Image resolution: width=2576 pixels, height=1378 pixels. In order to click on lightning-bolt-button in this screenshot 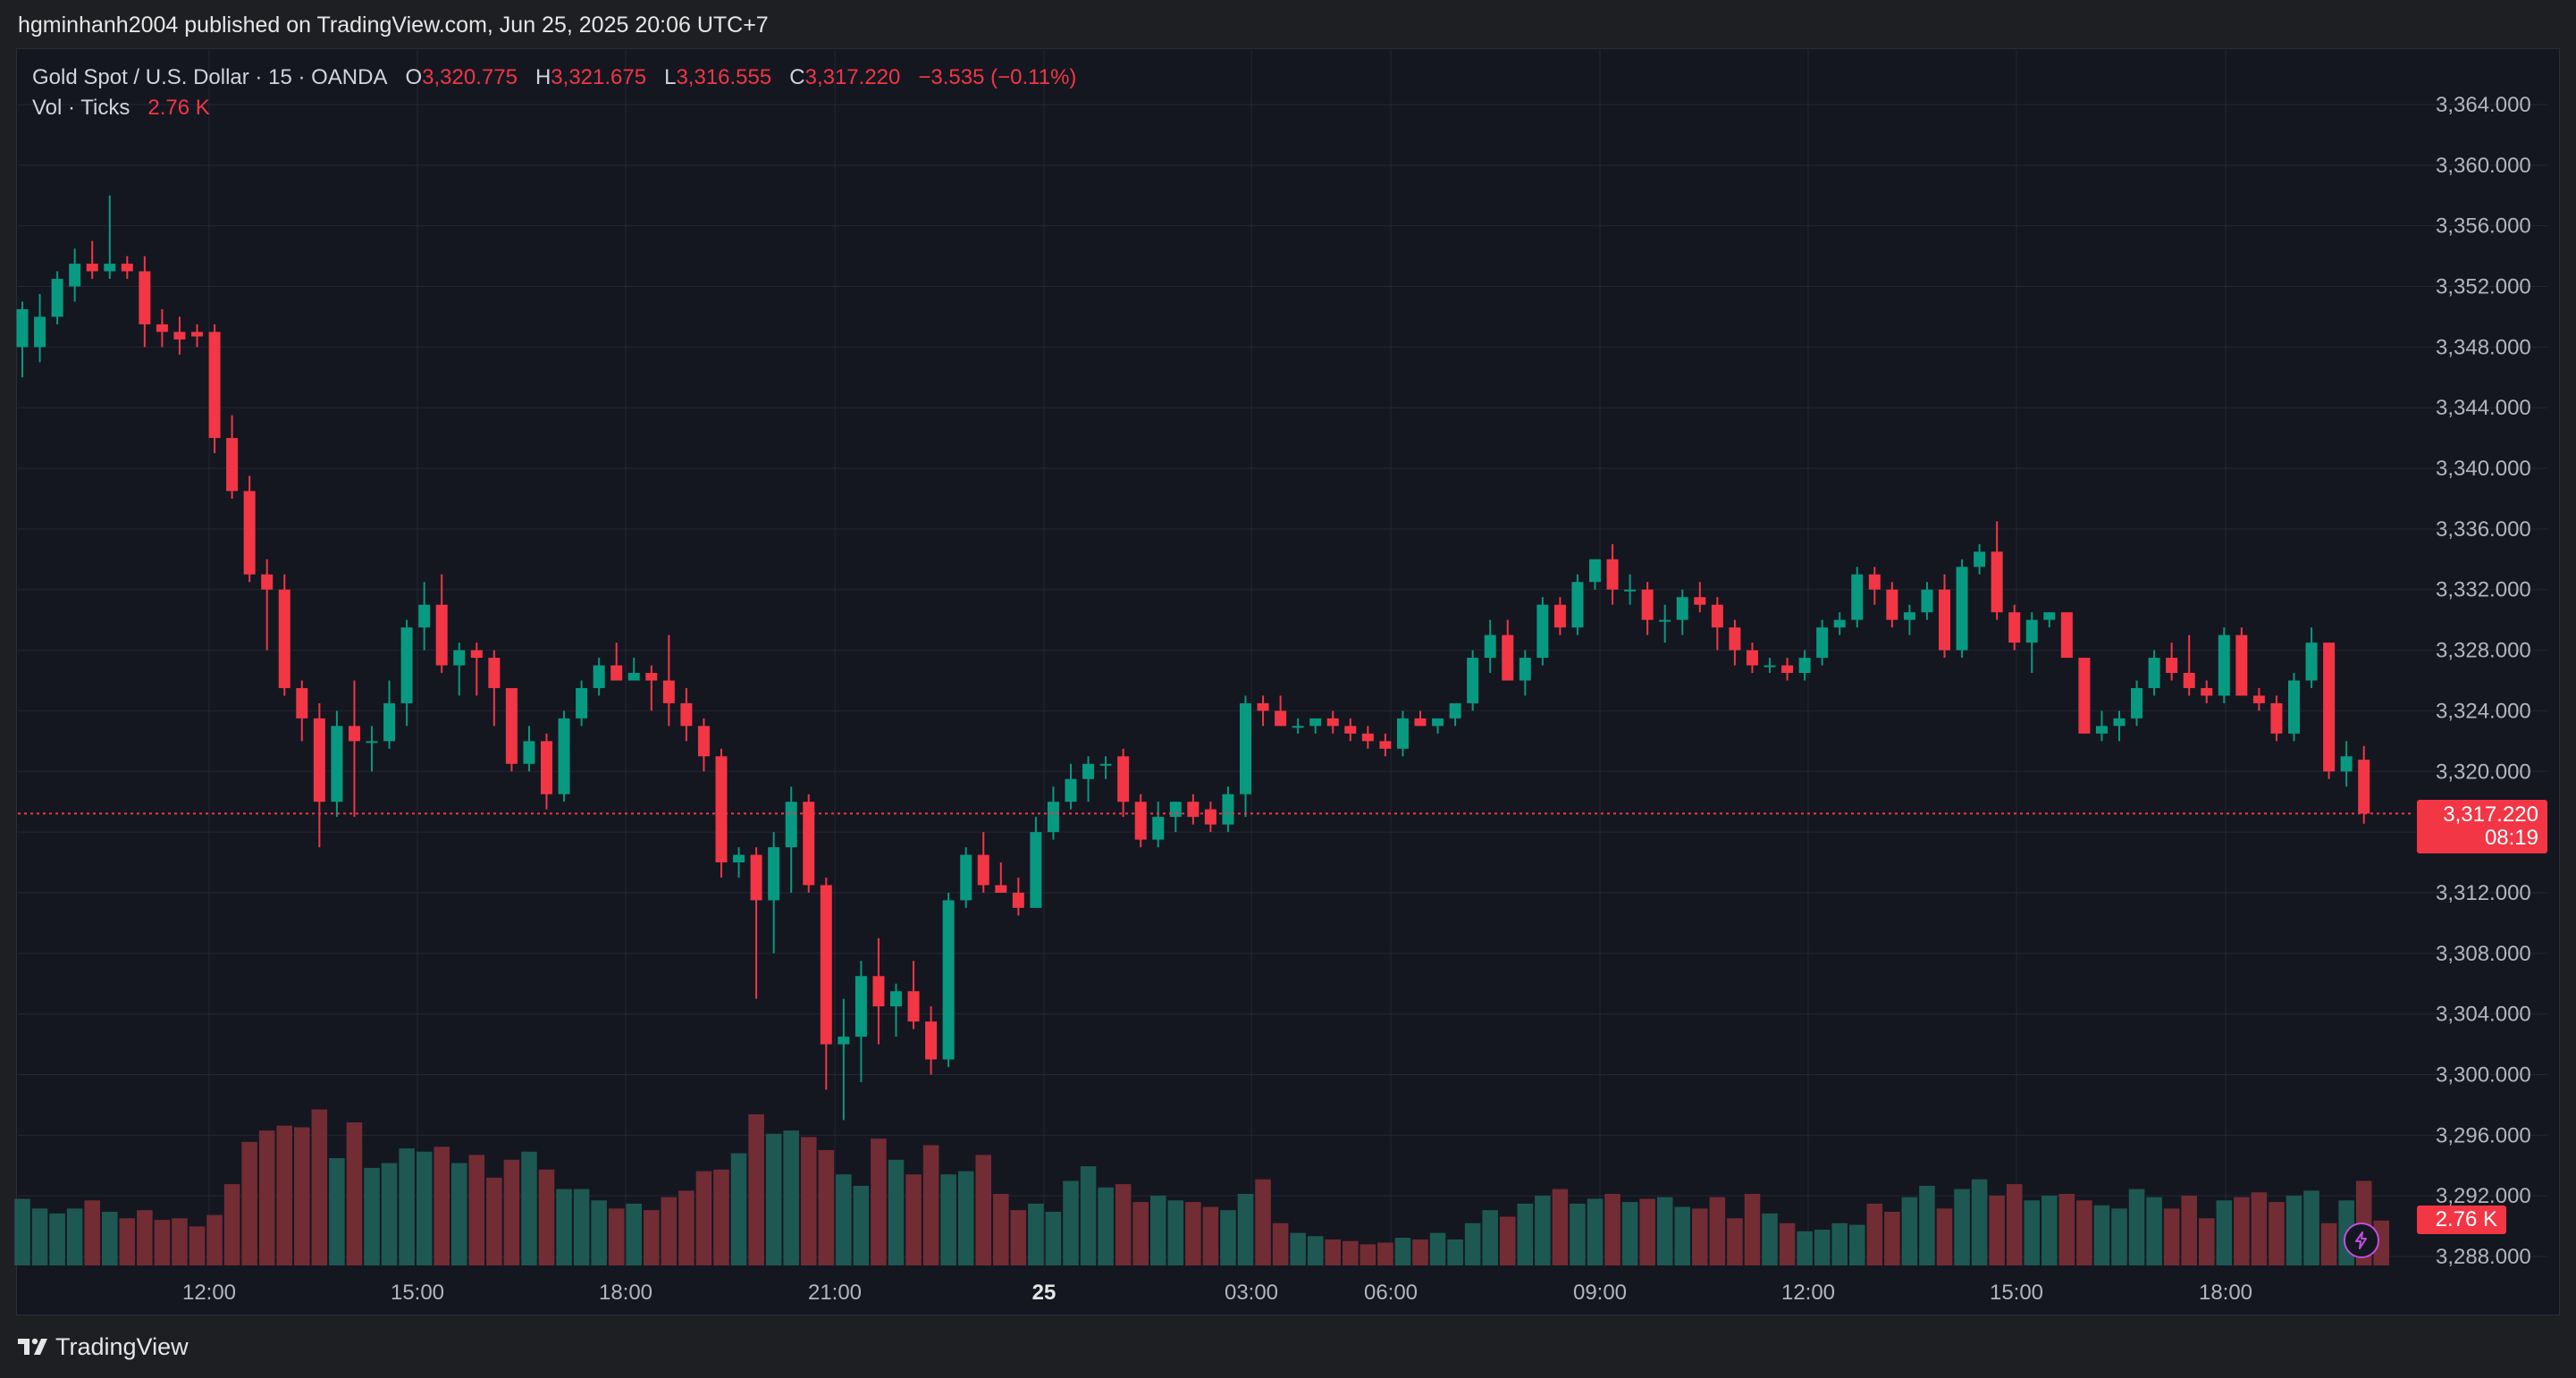, I will do `click(2362, 1240)`.